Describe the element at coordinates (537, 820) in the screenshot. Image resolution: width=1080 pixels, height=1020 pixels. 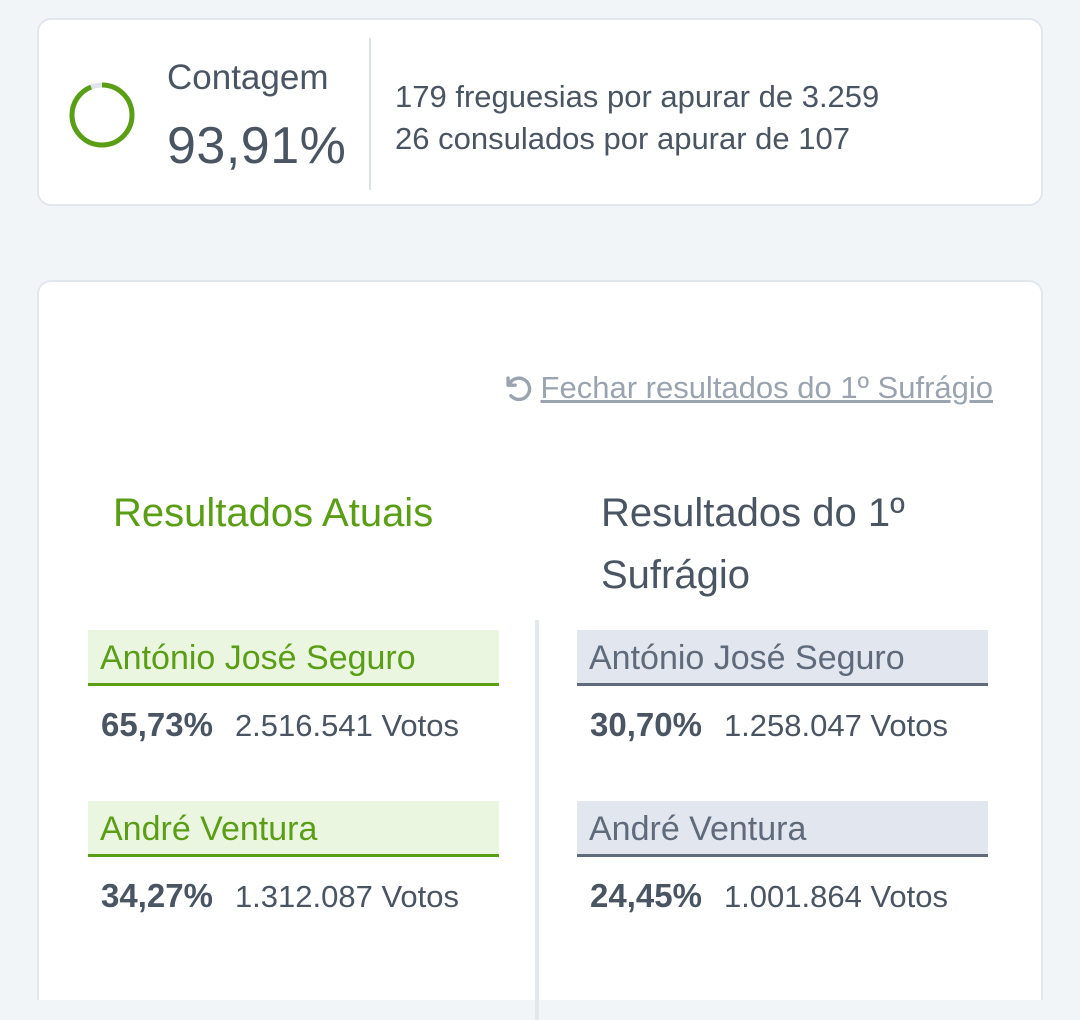
I see `column-divider` at that location.